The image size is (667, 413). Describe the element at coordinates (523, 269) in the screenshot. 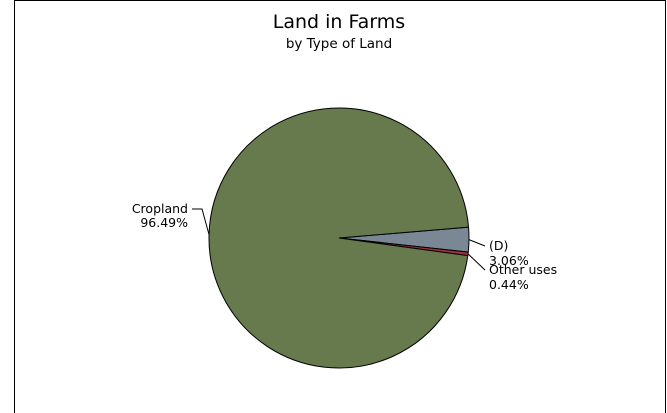

I see `slice-label: Other uses` at that location.